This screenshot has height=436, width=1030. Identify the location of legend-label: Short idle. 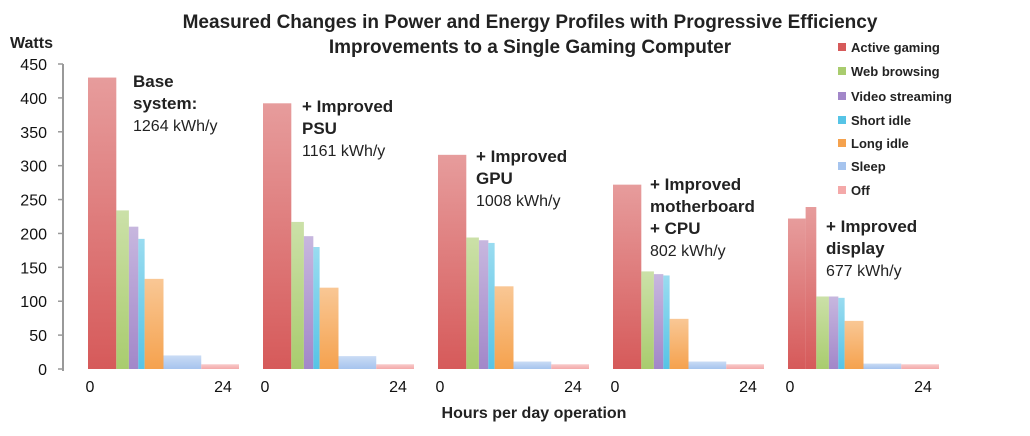
(881, 120).